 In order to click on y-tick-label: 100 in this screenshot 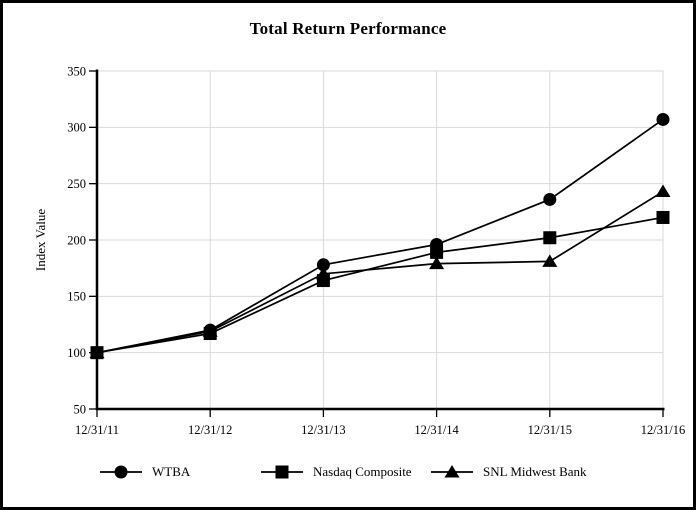, I will do `click(76, 353)`.